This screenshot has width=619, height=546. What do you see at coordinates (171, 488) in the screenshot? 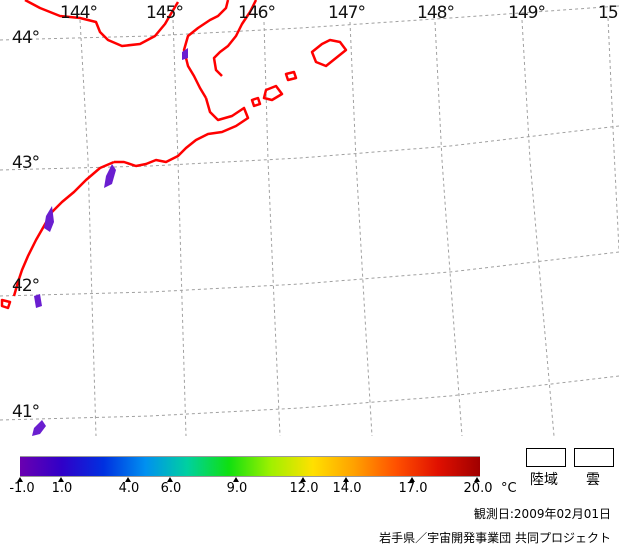
I see `colorbar-tick-label-4: 6.0` at bounding box center [171, 488].